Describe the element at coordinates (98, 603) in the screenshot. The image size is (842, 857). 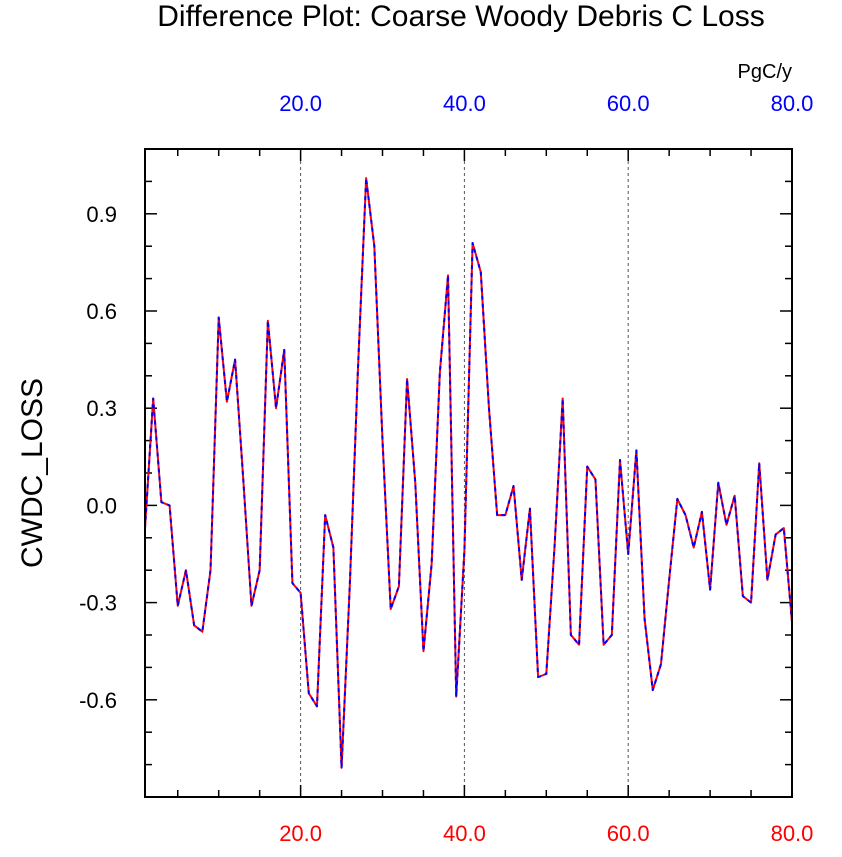
I see `y-tick-label: -0.3` at that location.